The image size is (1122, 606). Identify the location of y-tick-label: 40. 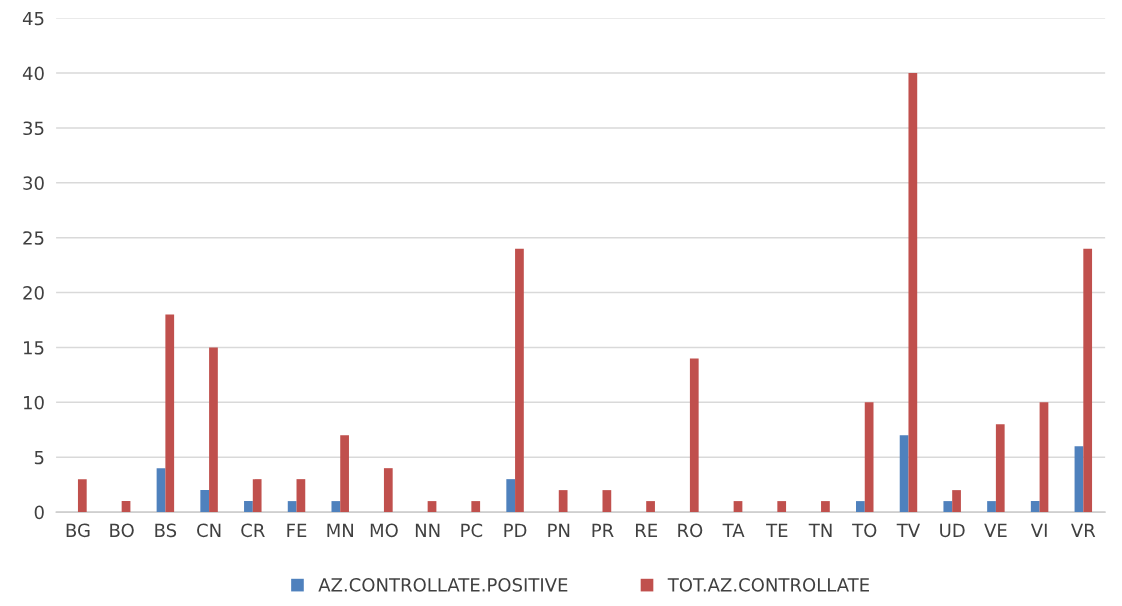
(33, 73).